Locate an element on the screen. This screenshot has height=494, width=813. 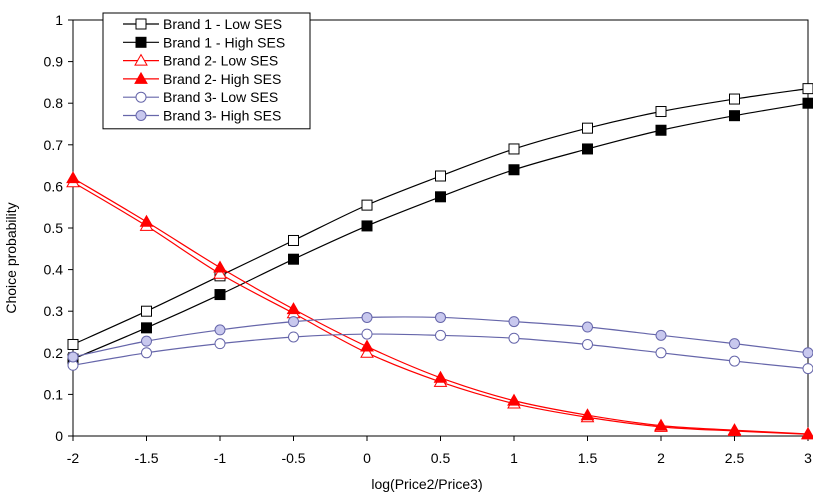
legend-label: Brand 1 - Low SES is located at coordinates (222, 24).